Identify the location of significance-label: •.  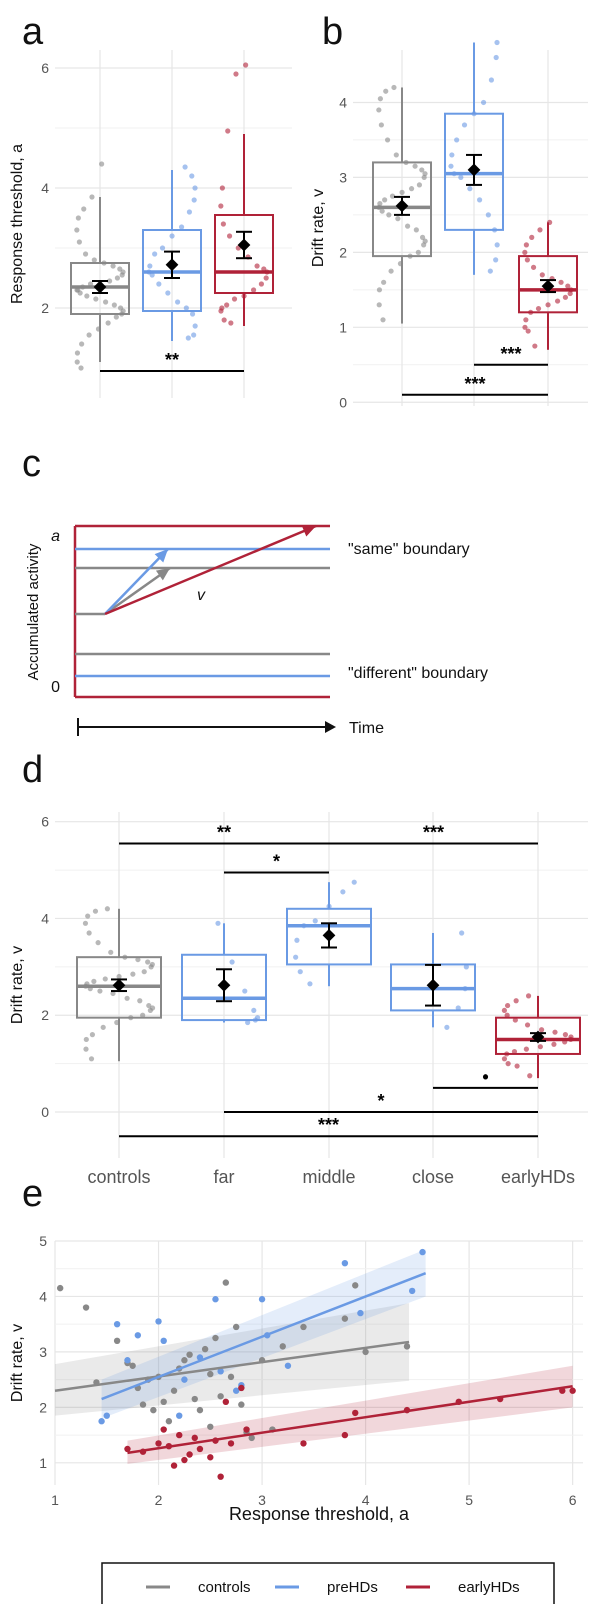
(485, 1077).